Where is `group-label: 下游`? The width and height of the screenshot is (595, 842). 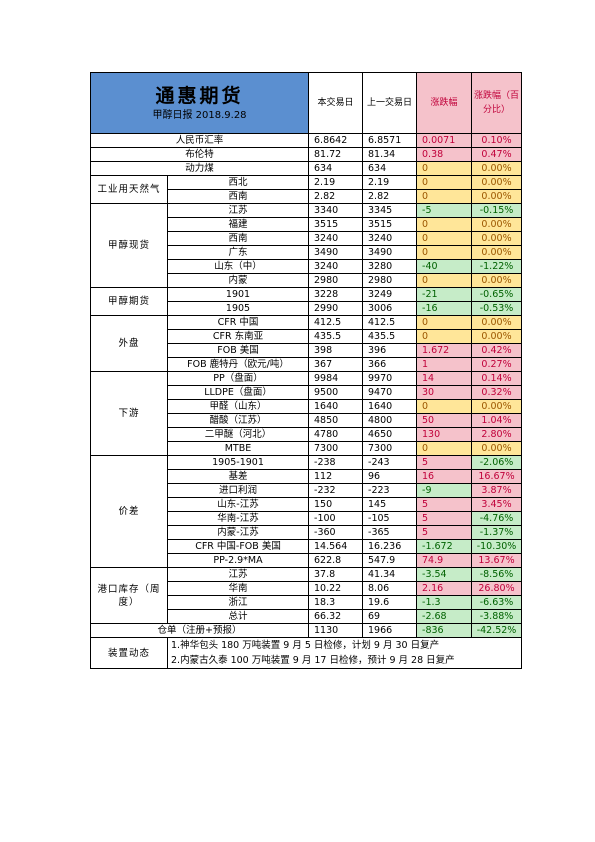
group-label: 下游 is located at coordinates (129, 413).